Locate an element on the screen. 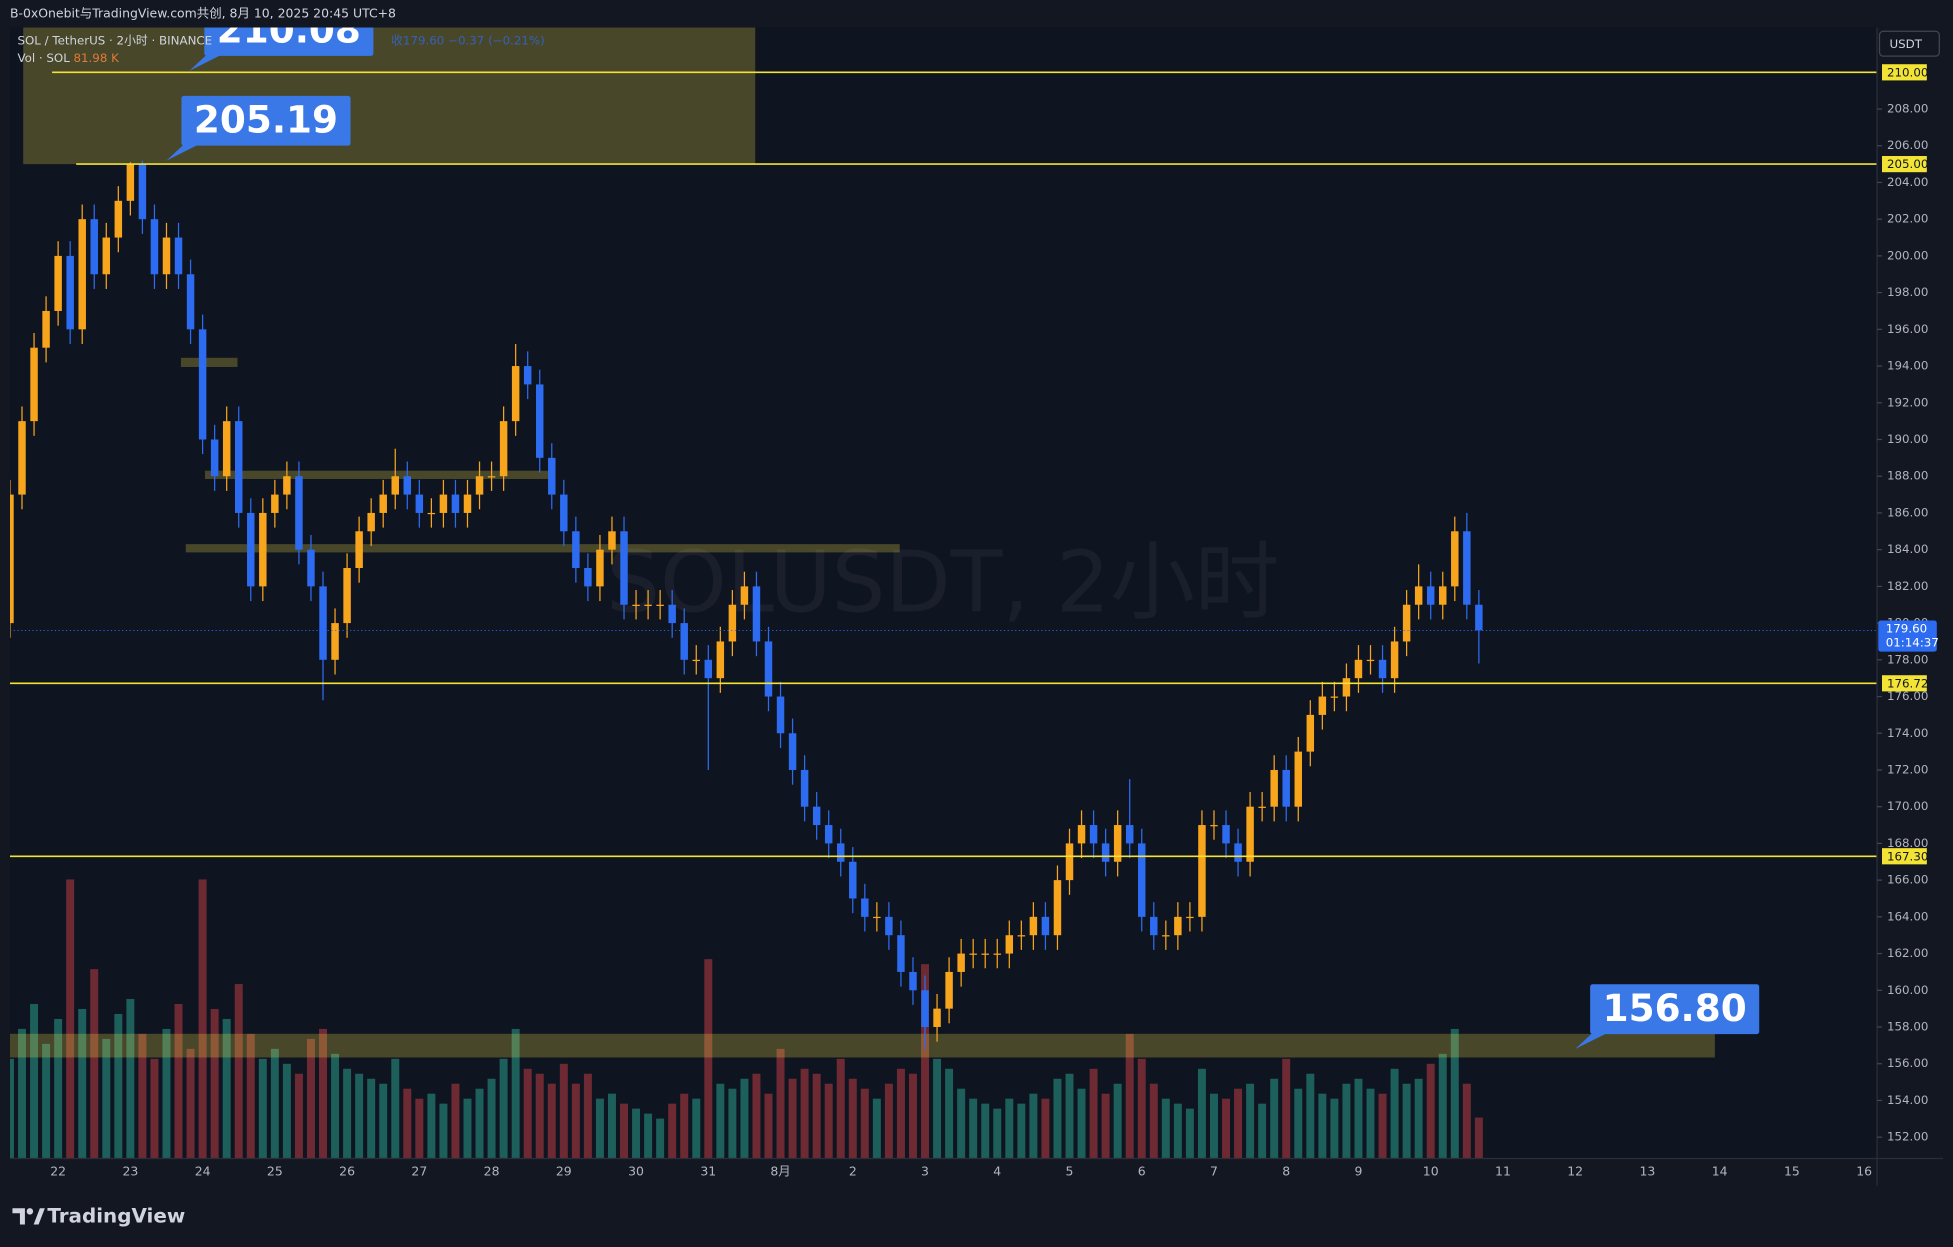 This screenshot has height=1247, width=1953. y-tick-label: 196.00 is located at coordinates (1907, 329).